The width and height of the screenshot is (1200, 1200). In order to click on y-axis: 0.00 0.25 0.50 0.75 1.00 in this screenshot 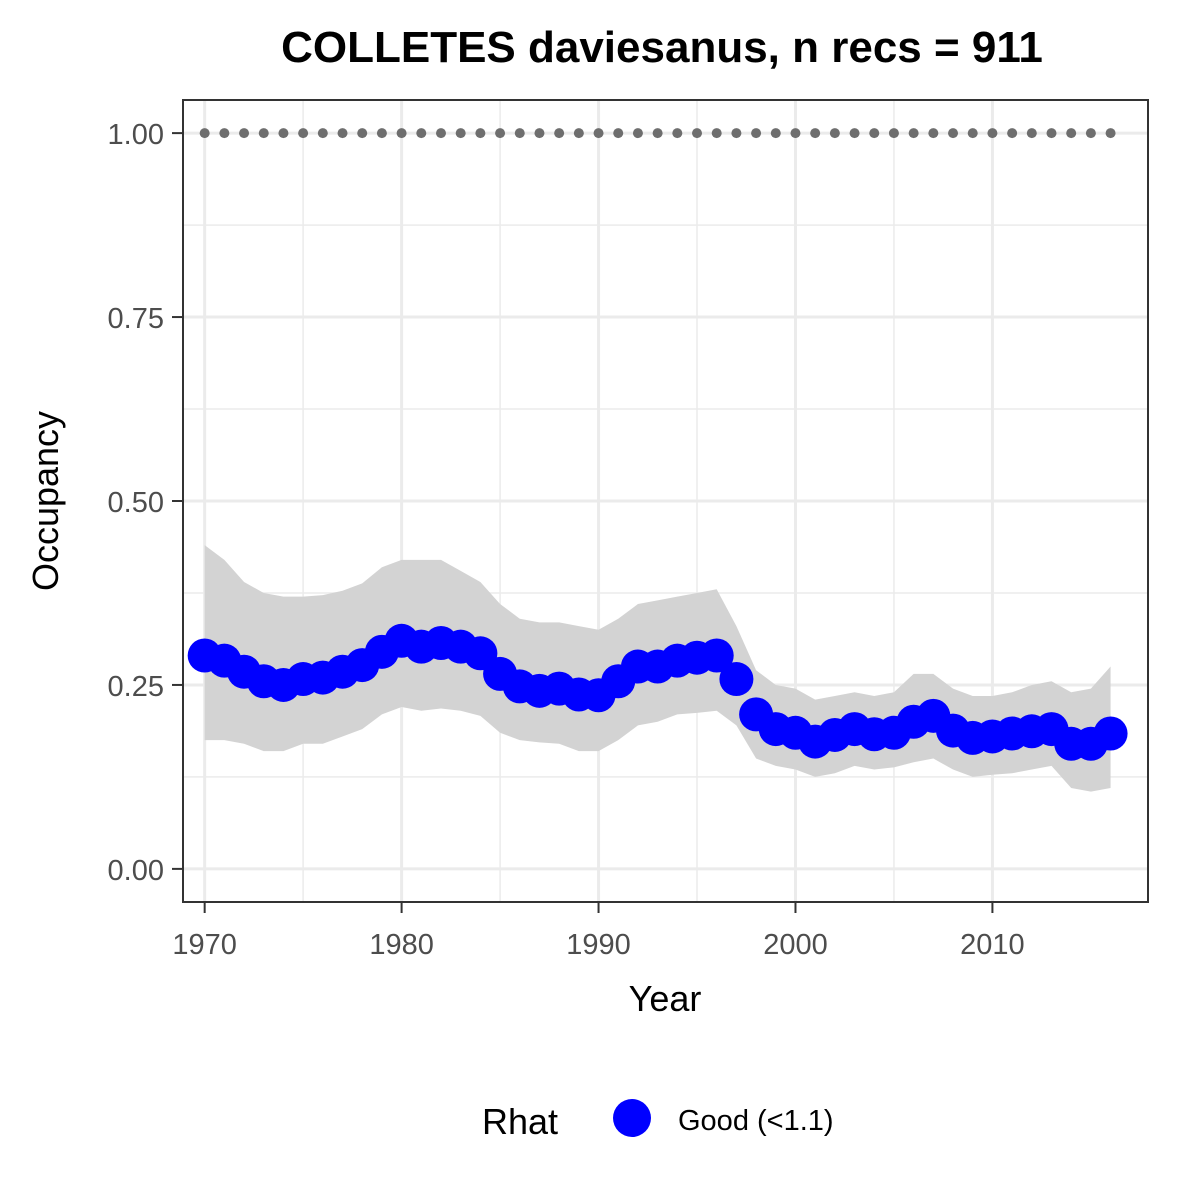, I will do `click(145, 503)`.